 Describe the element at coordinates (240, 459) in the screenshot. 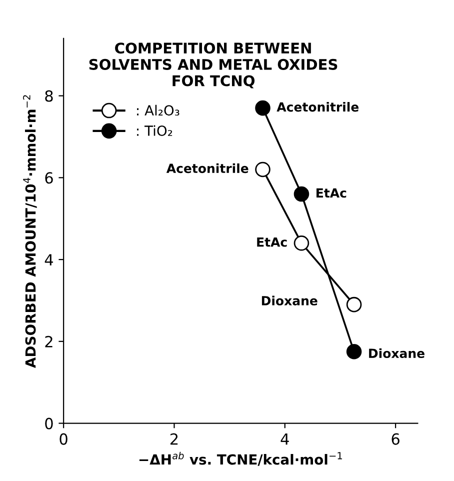

I see `x-axis-title: −ΔH$^{ab}$ vs. TCNE/kcal·mol$^{−1}$` at that location.